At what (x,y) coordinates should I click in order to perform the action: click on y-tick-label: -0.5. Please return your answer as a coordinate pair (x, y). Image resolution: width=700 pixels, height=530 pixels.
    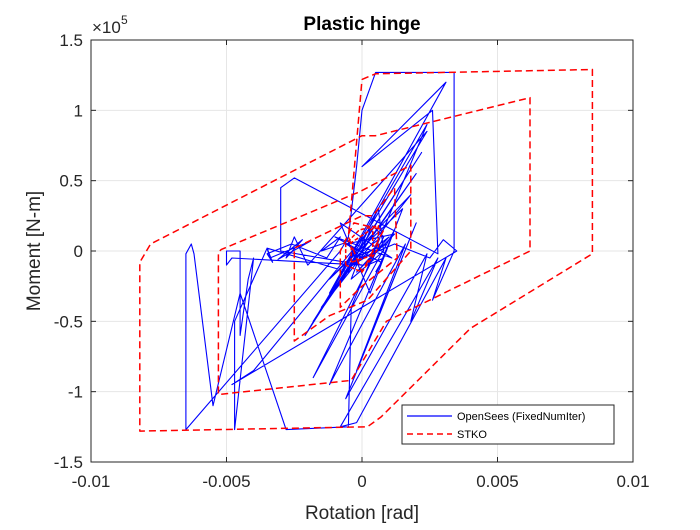
    Looking at the image, I should click on (68, 321).